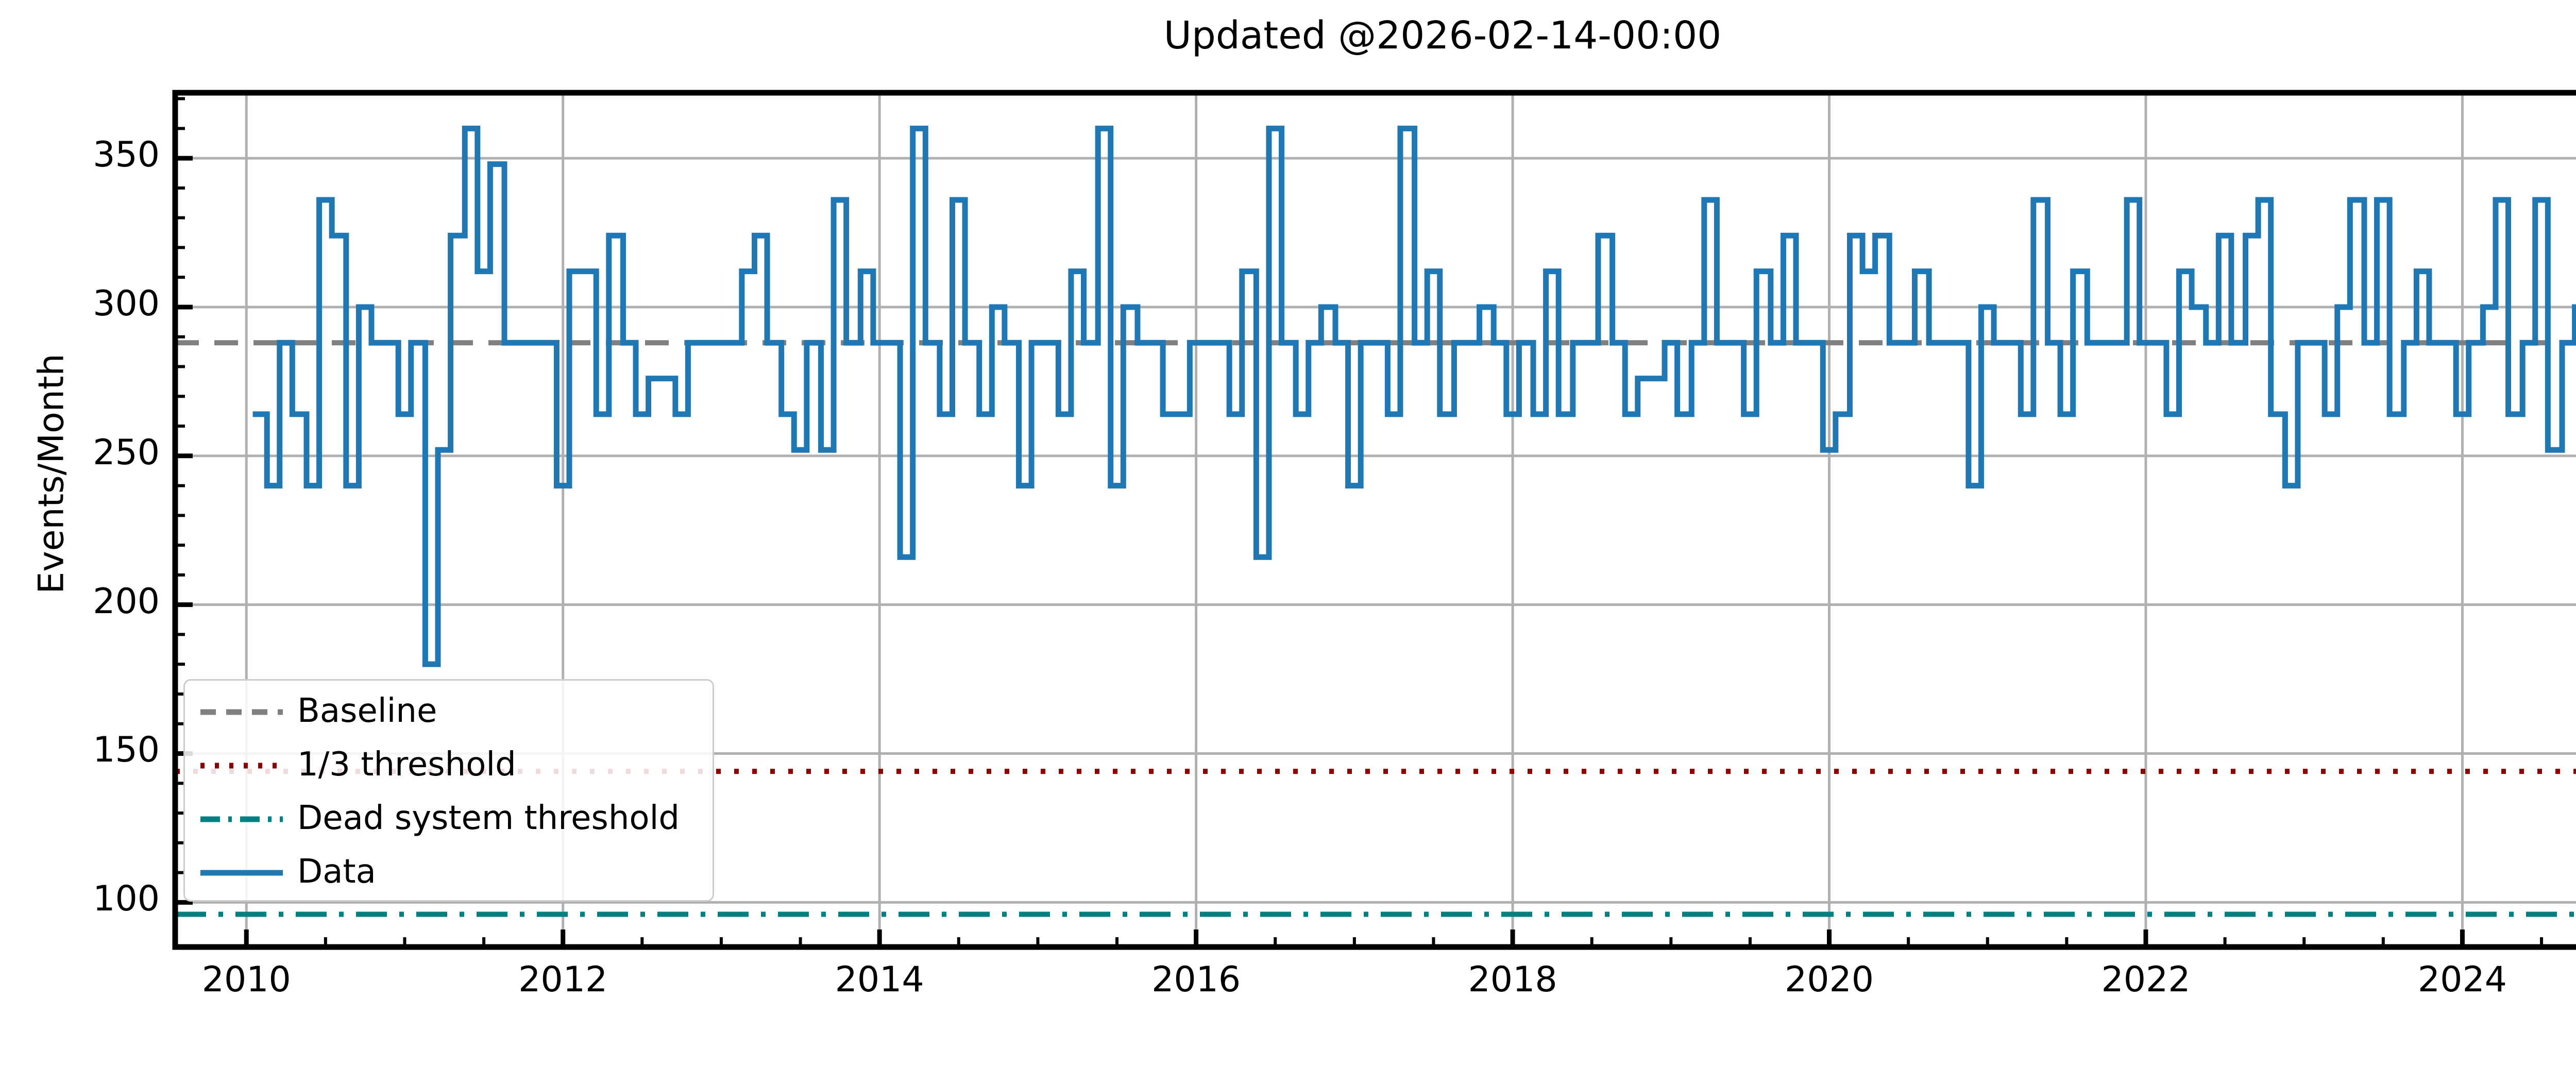 Image resolution: width=2576 pixels, height=1082 pixels. What do you see at coordinates (127, 155) in the screenshot?
I see `y-tick-label: 350` at bounding box center [127, 155].